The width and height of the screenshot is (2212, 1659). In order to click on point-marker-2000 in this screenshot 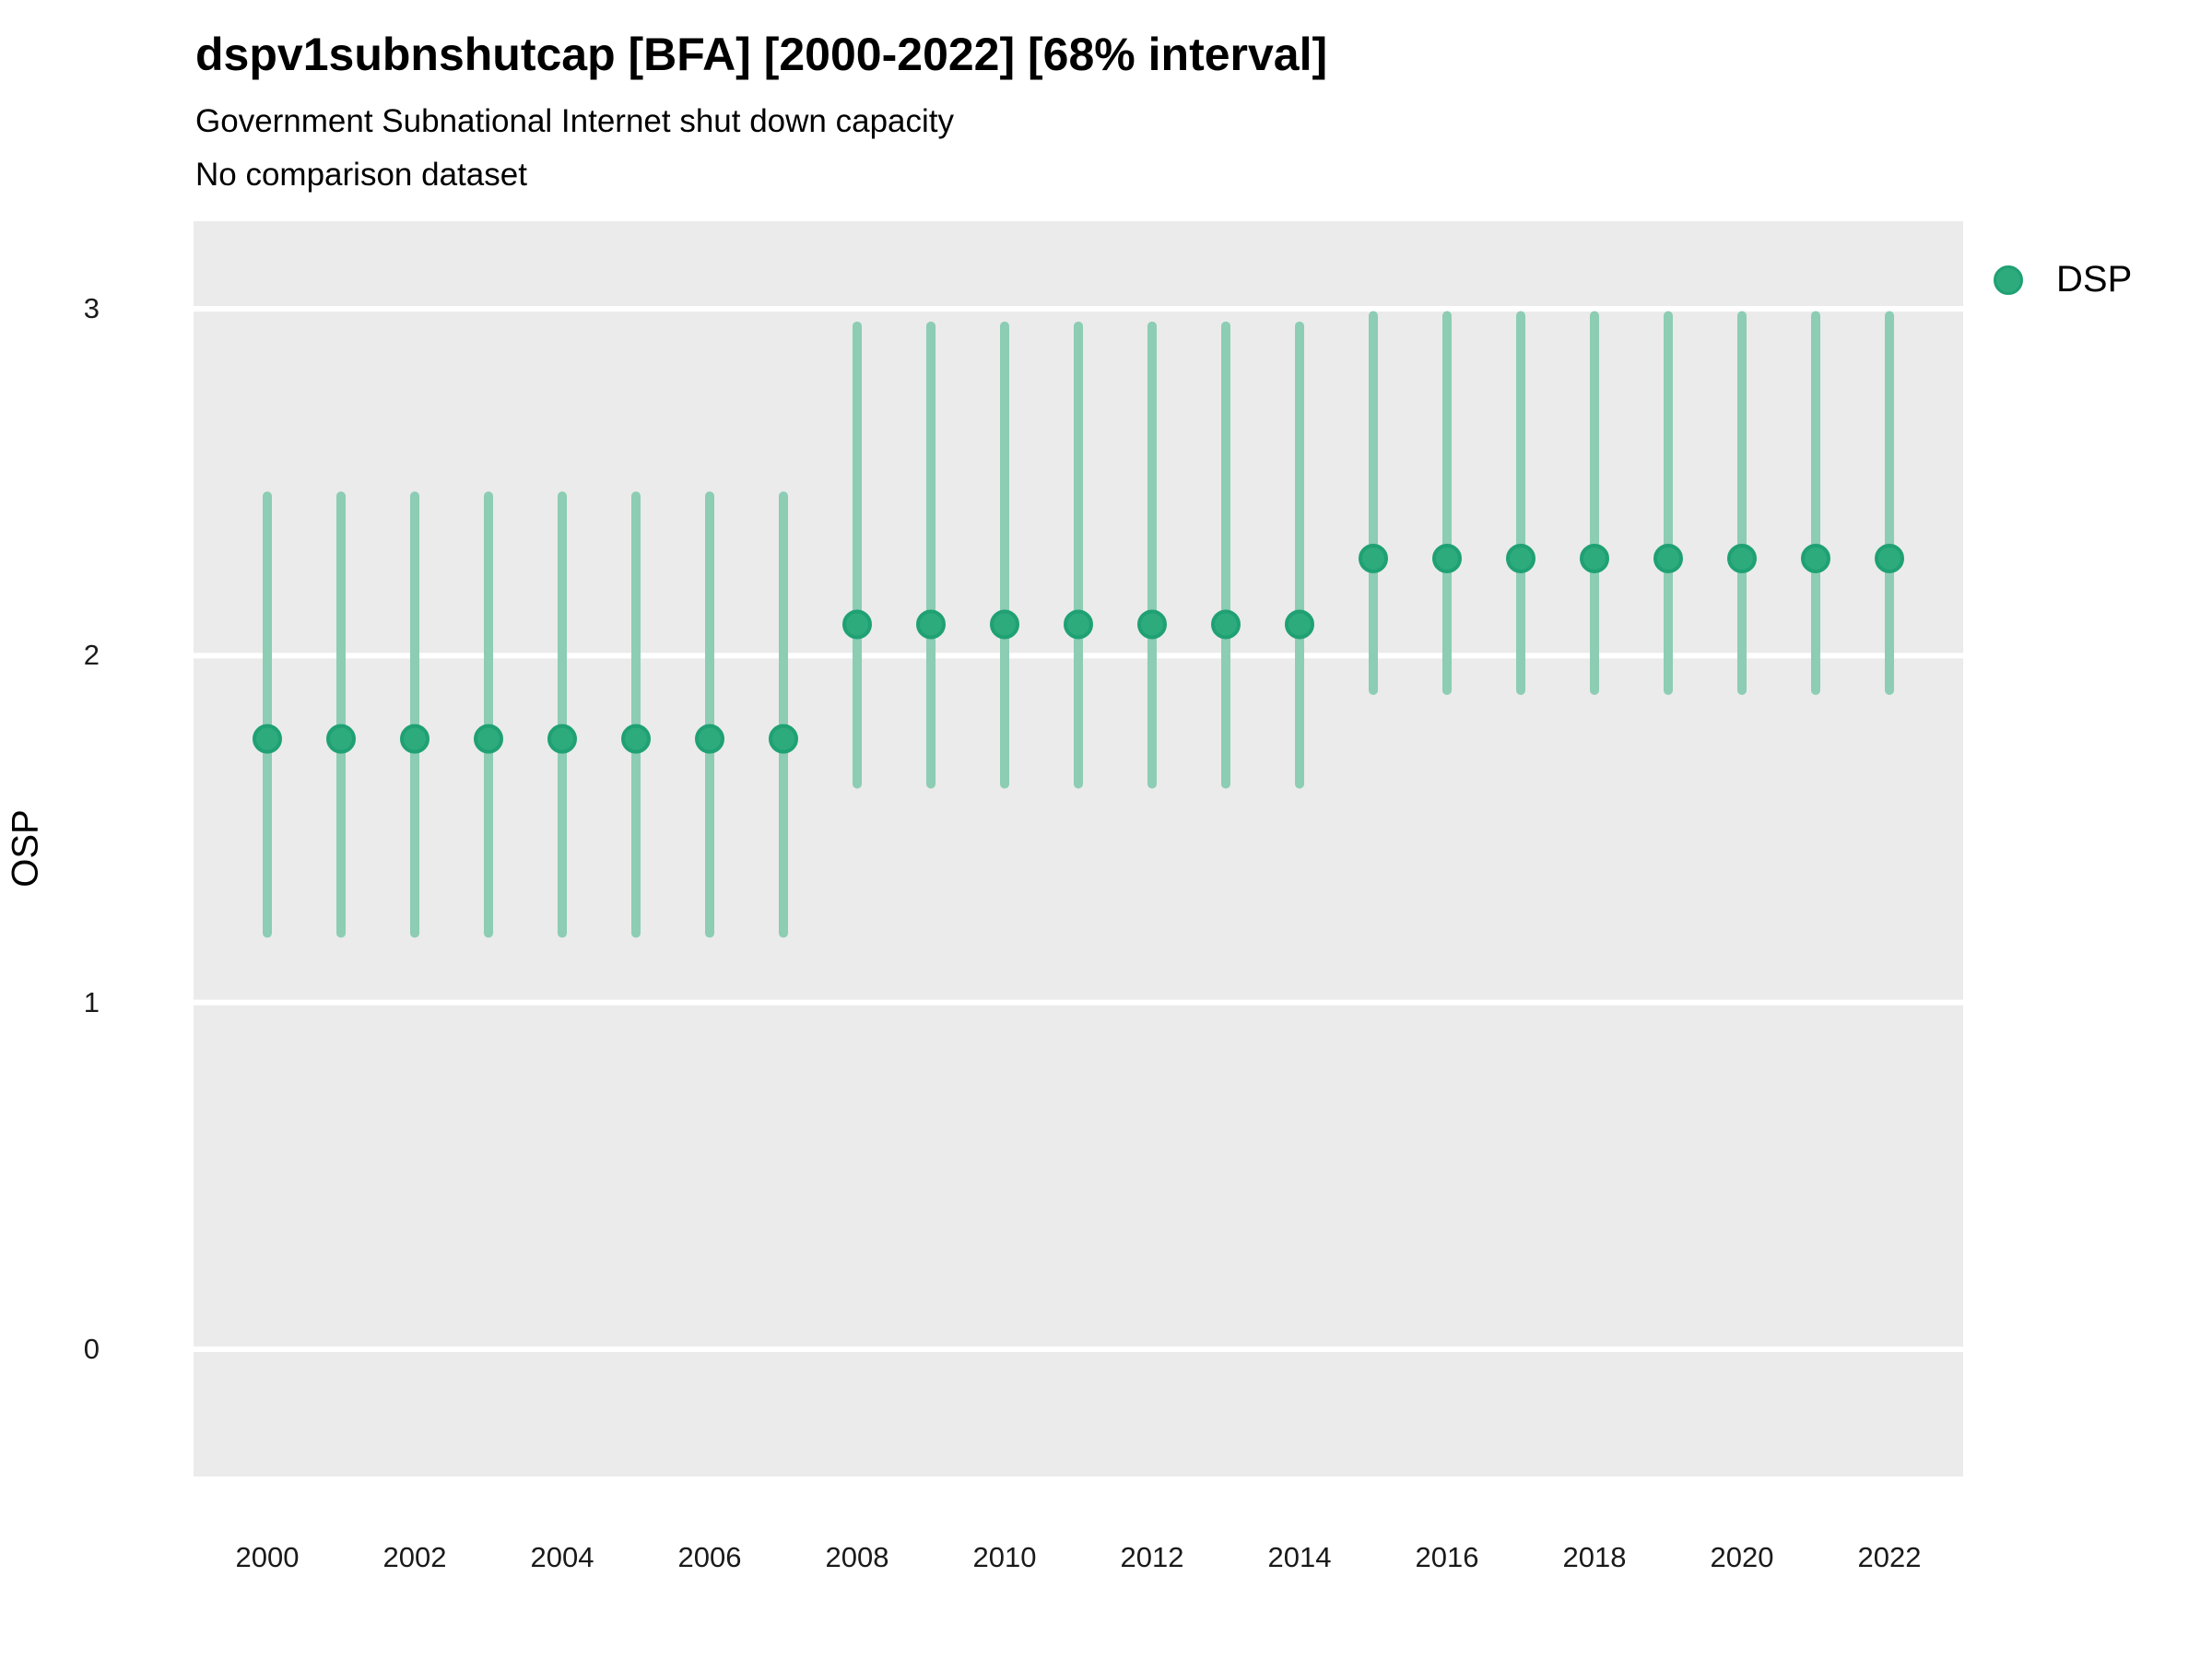, I will do `click(267, 739)`.